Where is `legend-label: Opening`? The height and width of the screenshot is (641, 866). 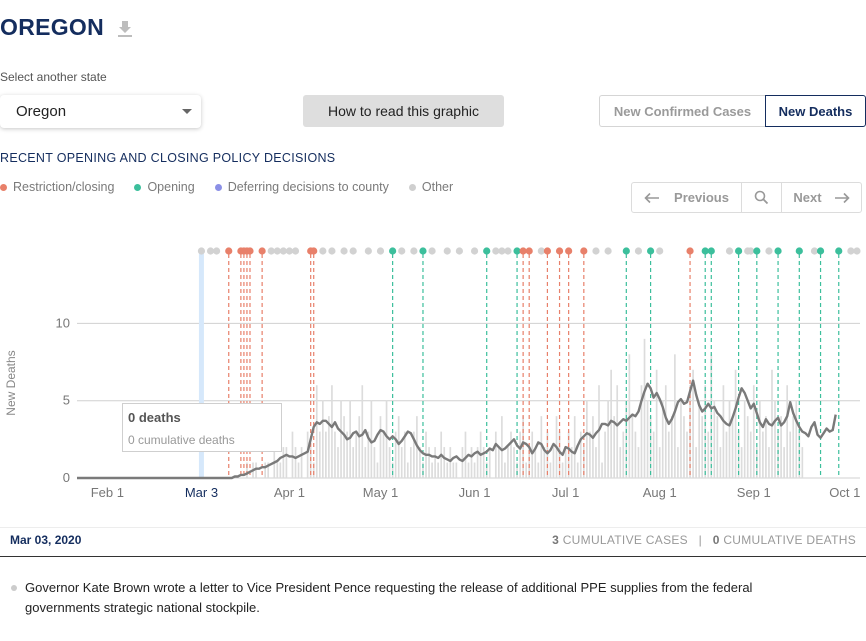 legend-label: Opening is located at coordinates (171, 187).